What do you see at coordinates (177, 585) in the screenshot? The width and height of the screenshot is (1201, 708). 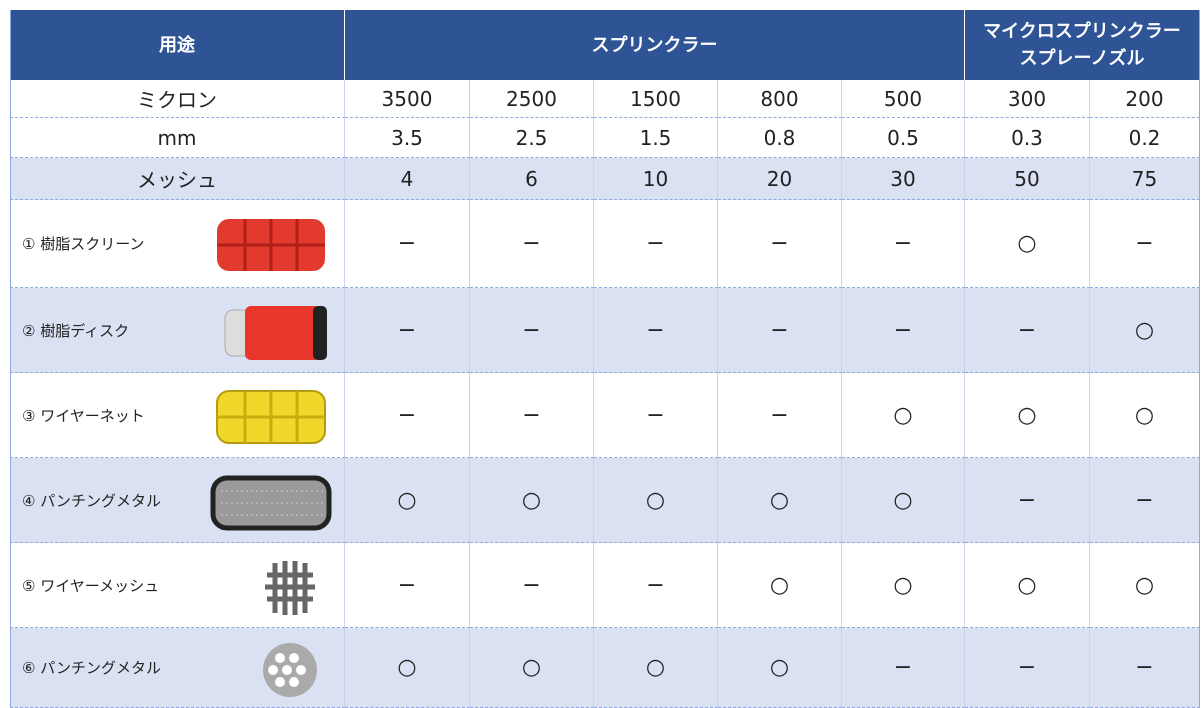 I see `product-label: ⑤ ワイヤーメッシュ` at bounding box center [177, 585].